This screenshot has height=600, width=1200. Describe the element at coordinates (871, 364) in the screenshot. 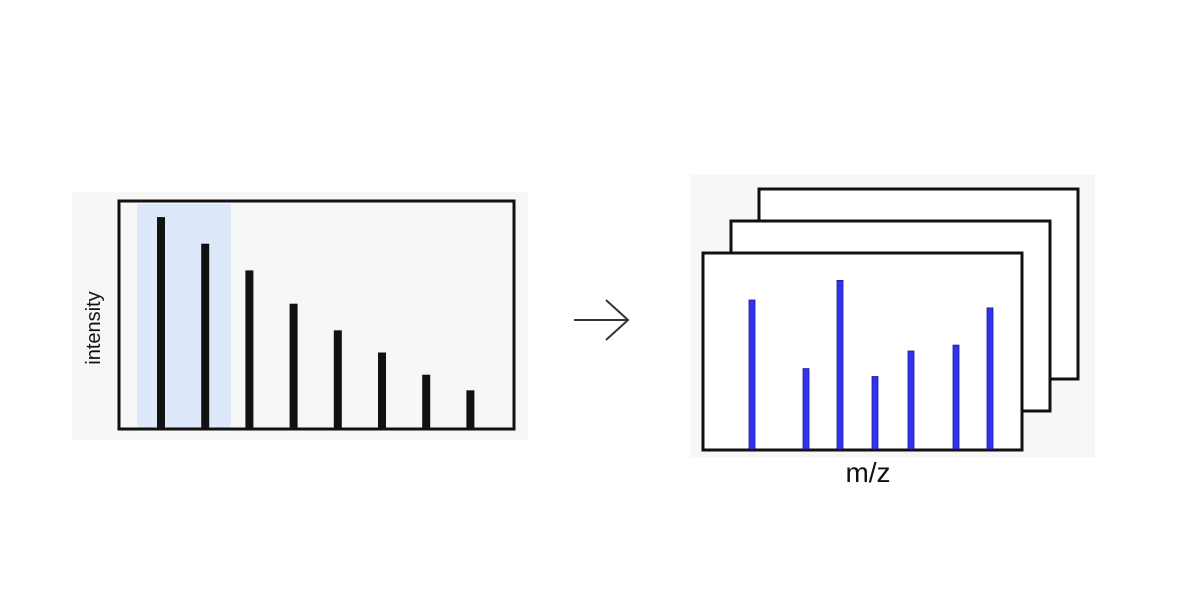

I see `fragment-peaks` at that location.